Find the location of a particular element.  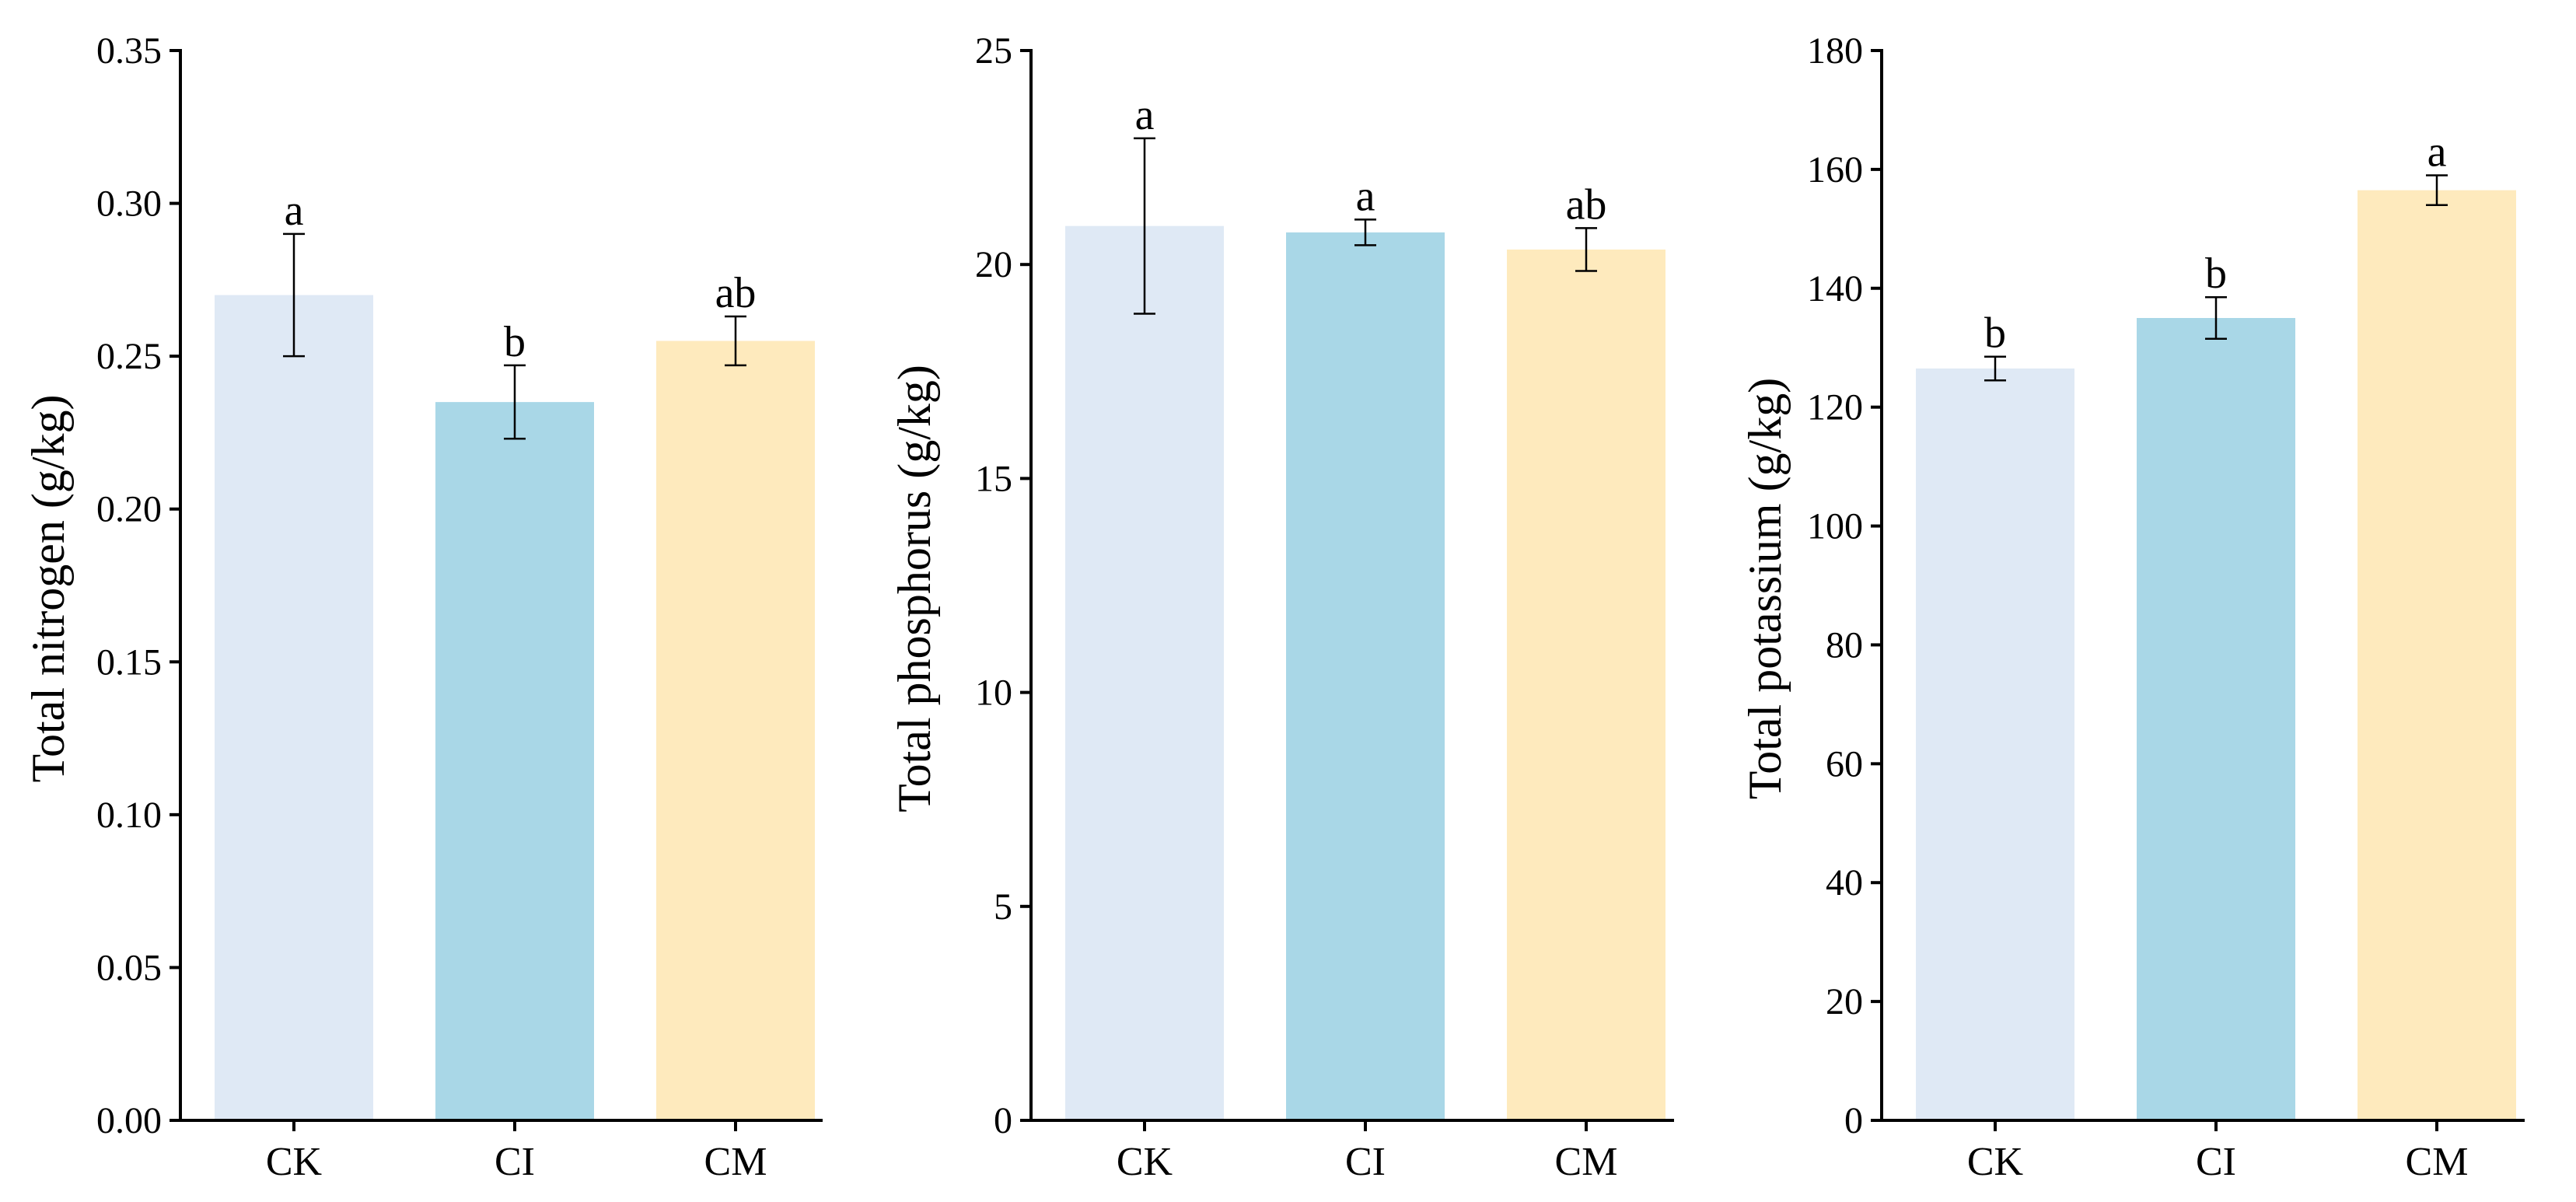

significance-letters: a a ab is located at coordinates (1371, 160).